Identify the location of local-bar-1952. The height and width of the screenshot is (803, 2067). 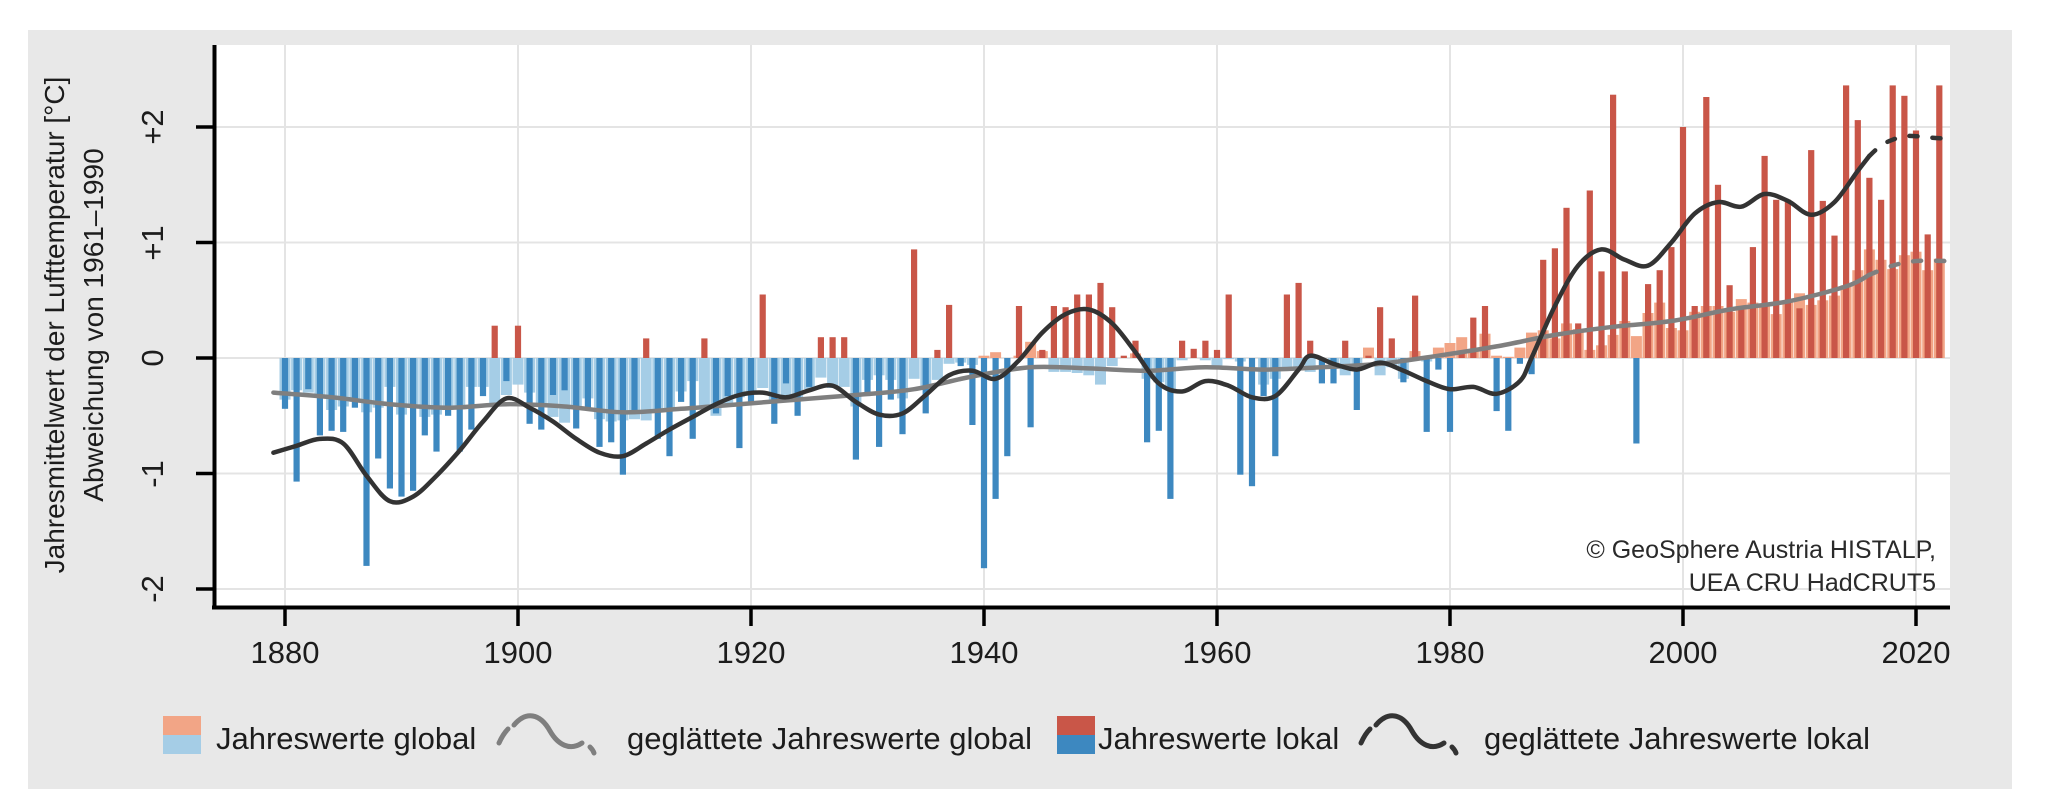
(1123, 356).